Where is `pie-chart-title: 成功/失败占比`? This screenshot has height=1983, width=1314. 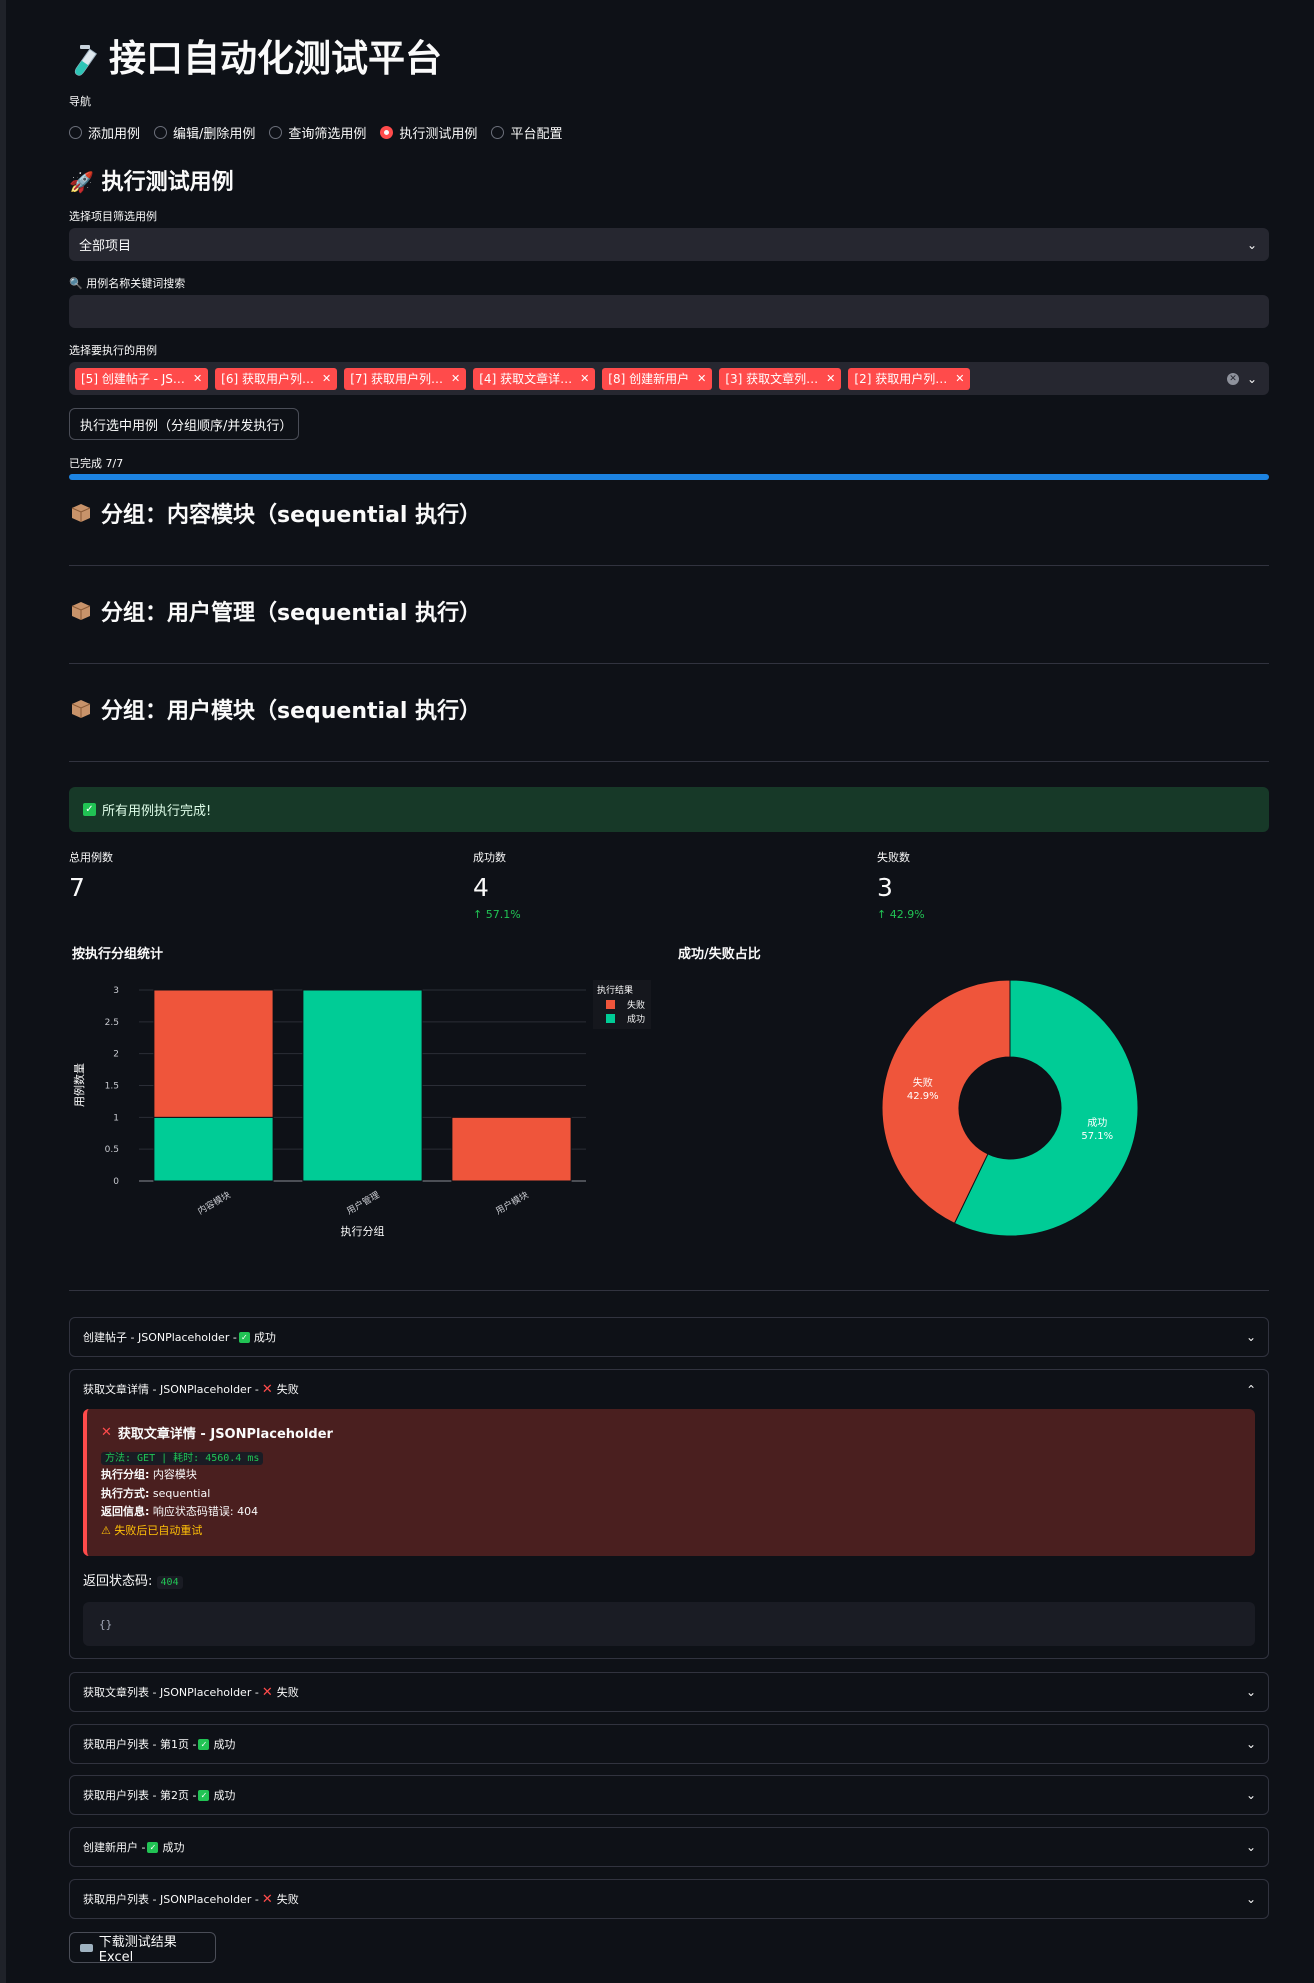 pie-chart-title: 成功/失败占比 is located at coordinates (719, 954).